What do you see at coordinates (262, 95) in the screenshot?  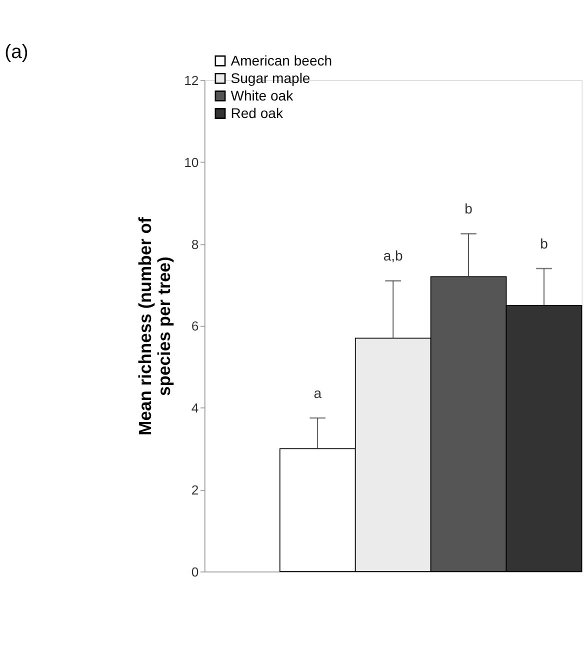 I see `legend-label: White oak` at bounding box center [262, 95].